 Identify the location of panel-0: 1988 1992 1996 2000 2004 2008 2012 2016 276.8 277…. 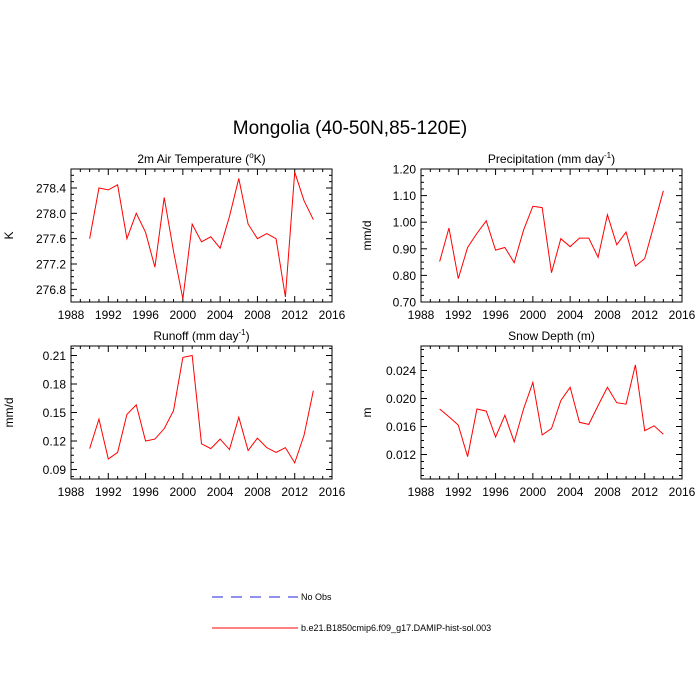
(174, 236).